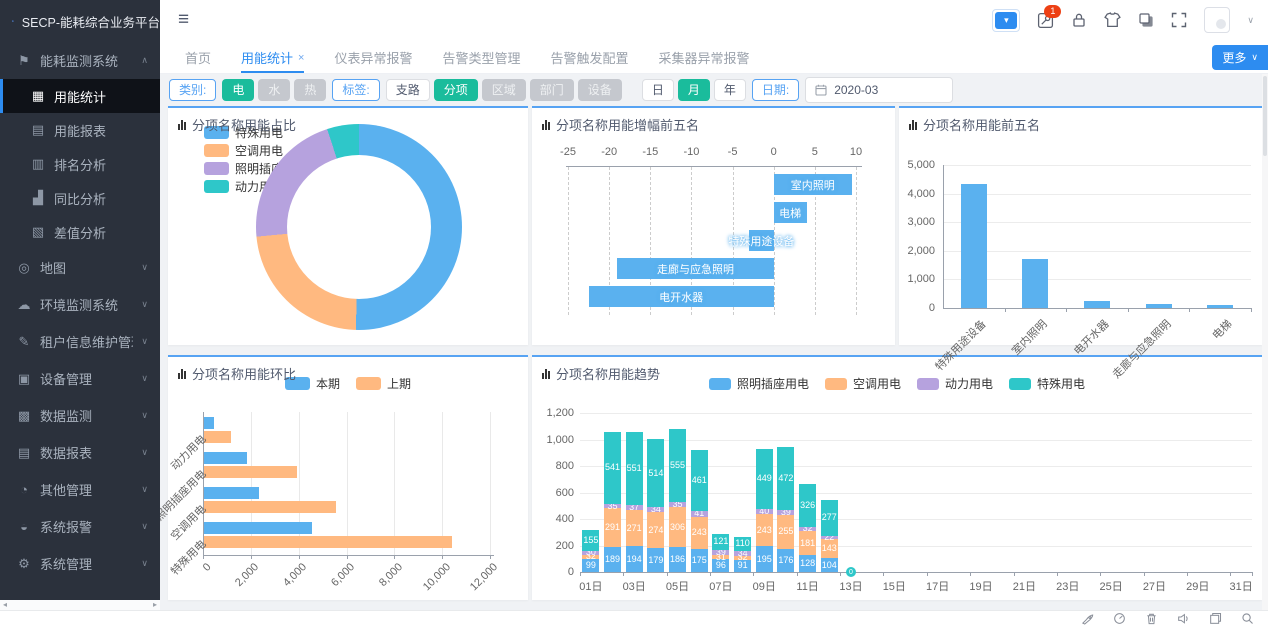 The width and height of the screenshot is (1268, 626). Describe the element at coordinates (80, 198) in the screenshot. I see `sidebar-item-同比分析: ▟ 同比分析` at that location.